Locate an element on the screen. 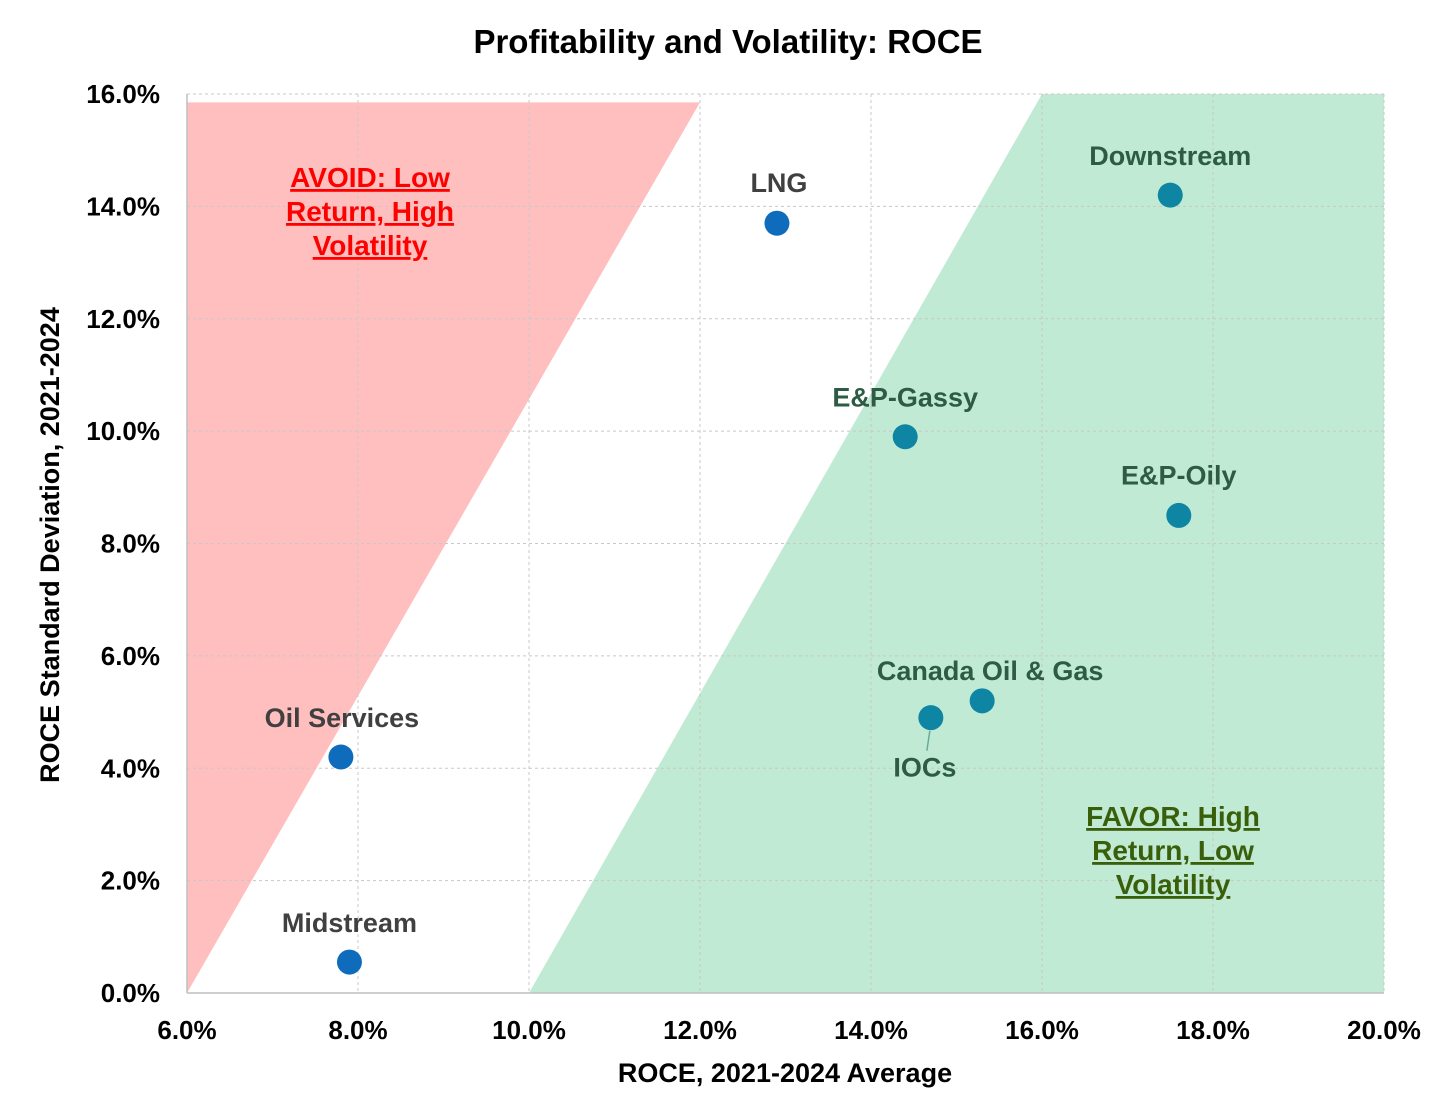  x-tick-label: 16.0% is located at coordinates (1042, 1030).